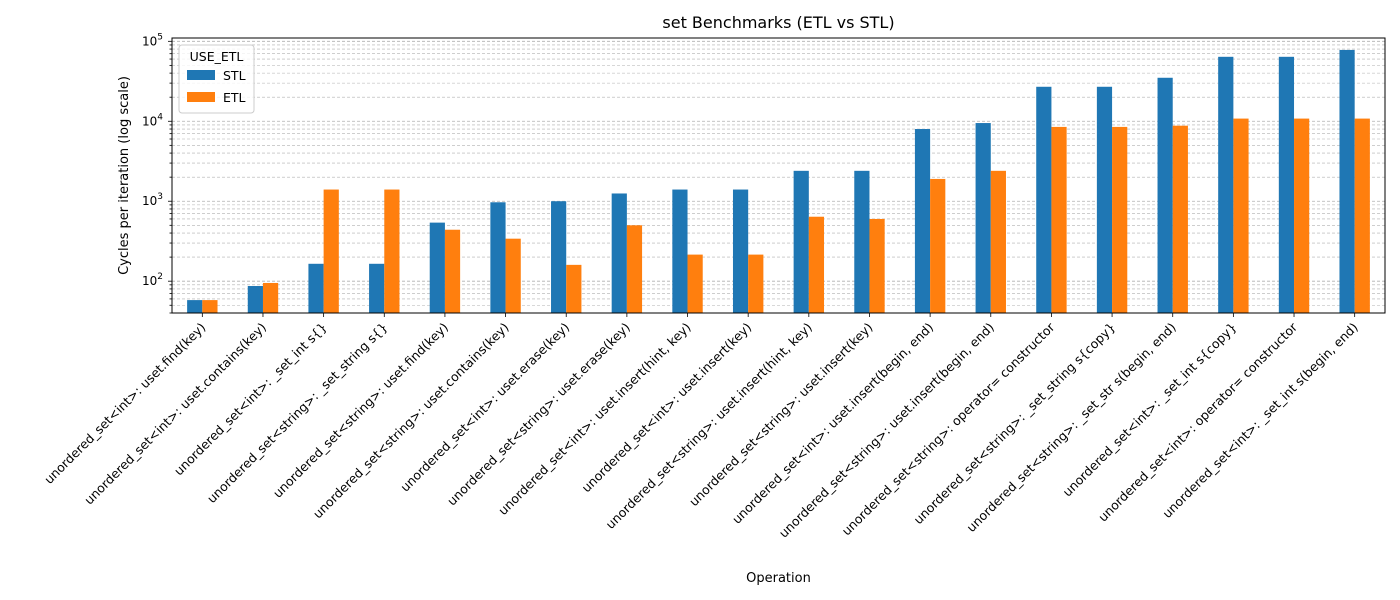  I want to click on legend-title: USE_ETL, so click(217, 56).